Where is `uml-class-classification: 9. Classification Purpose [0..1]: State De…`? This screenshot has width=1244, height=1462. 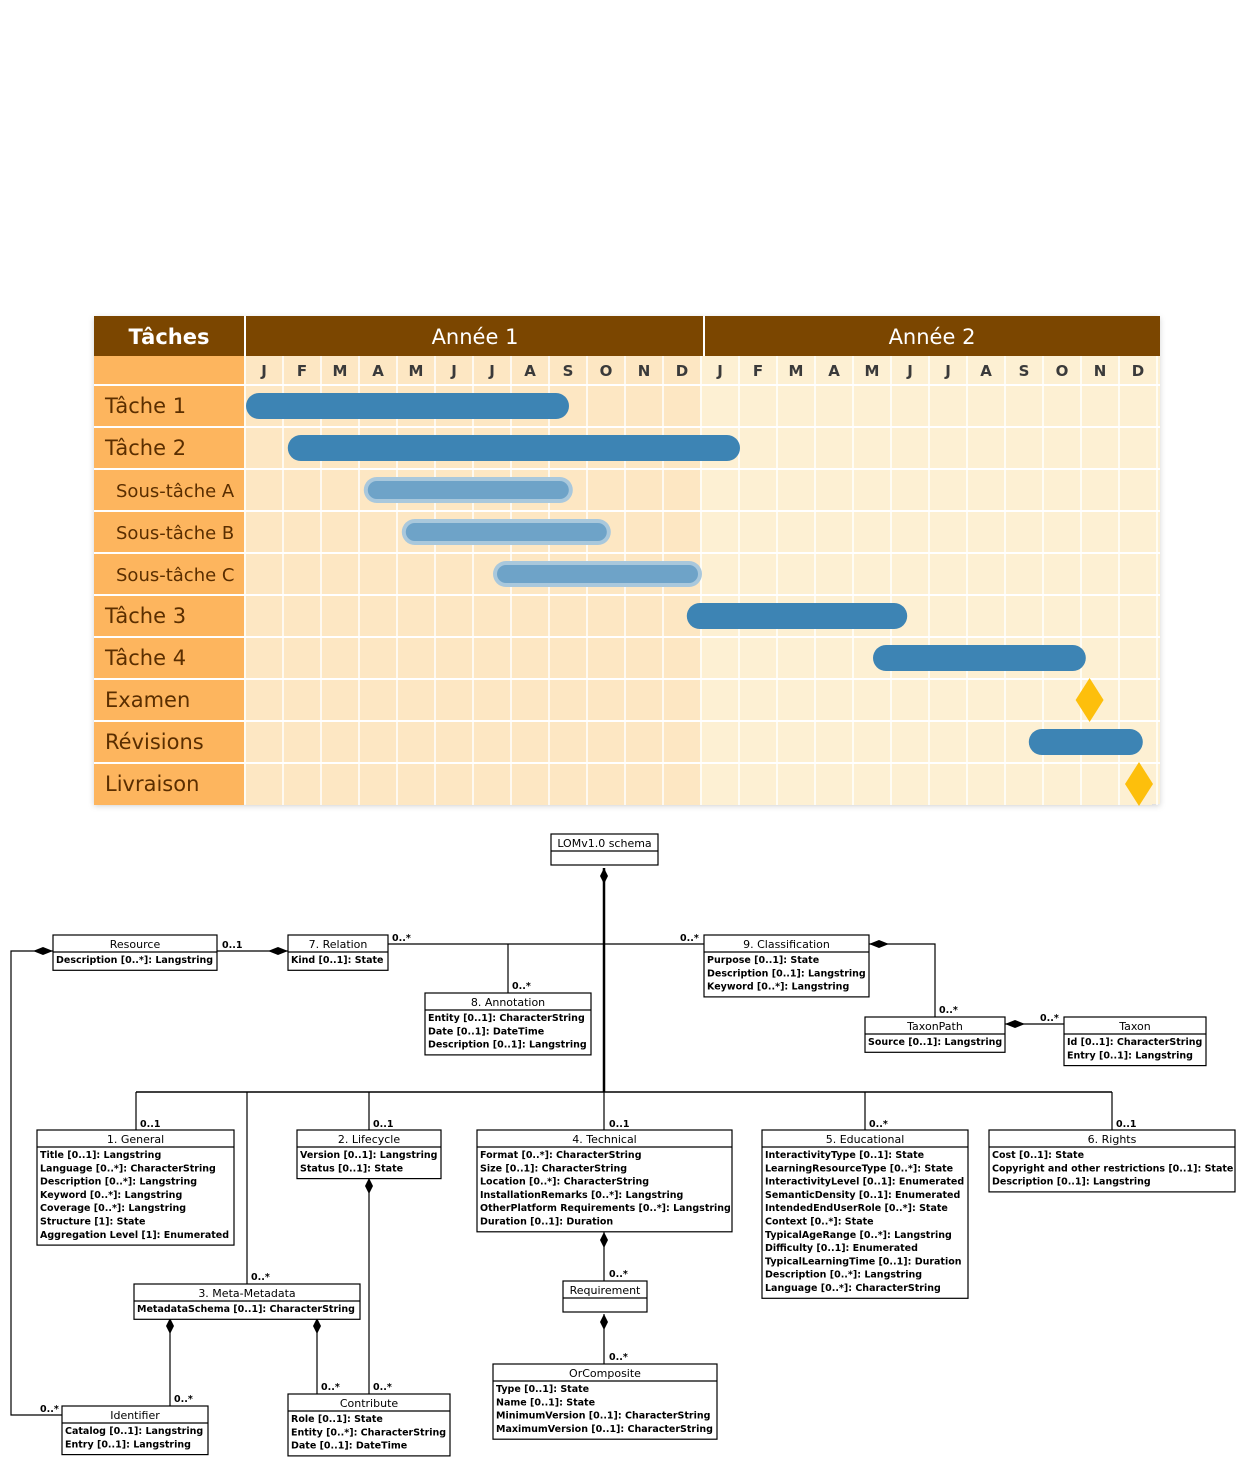 uml-class-classification: 9. Classification Purpose [0..1]: State De… is located at coordinates (786, 966).